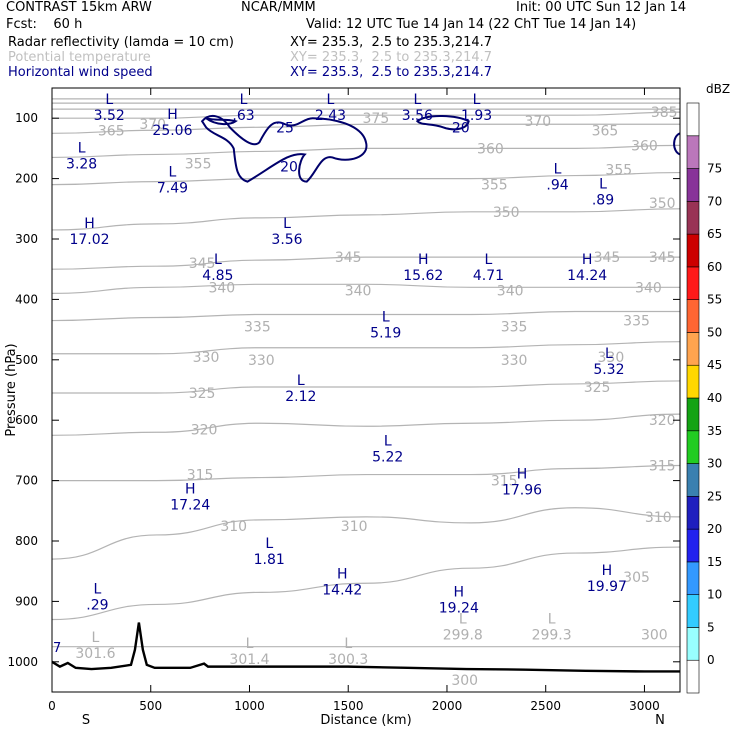  I want to click on colorbar-level-label: 0, so click(711, 660).